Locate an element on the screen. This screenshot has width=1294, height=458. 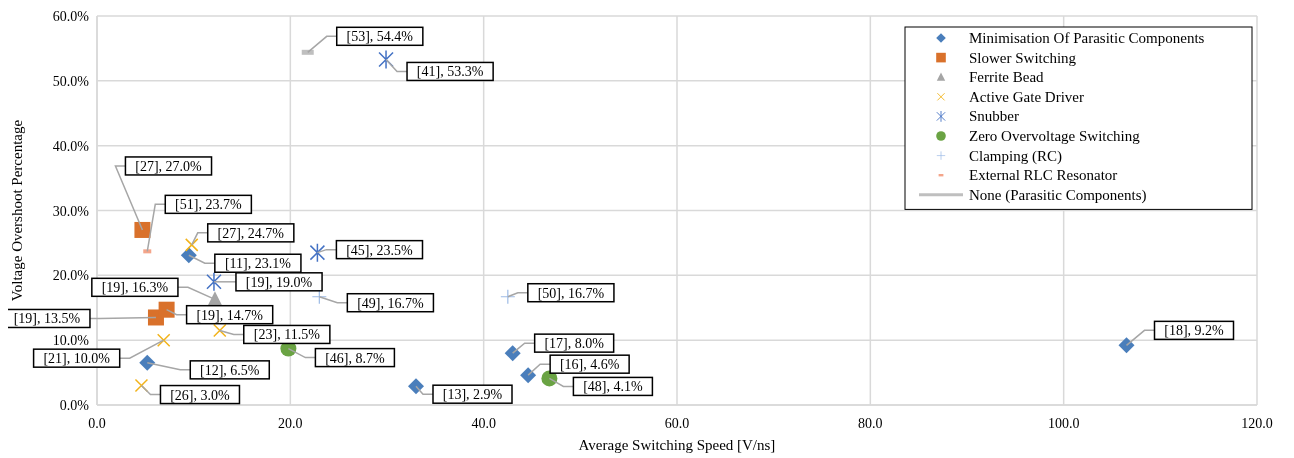
legend-label: External RLC Resonator is located at coordinates (1043, 175).